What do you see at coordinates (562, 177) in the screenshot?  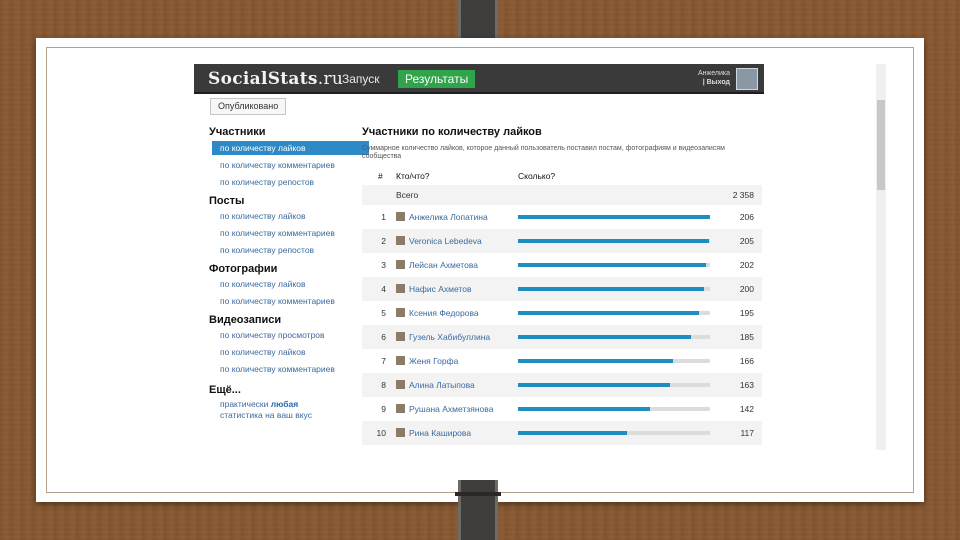 I see `table-header: # Кто/что? Сколько?` at bounding box center [562, 177].